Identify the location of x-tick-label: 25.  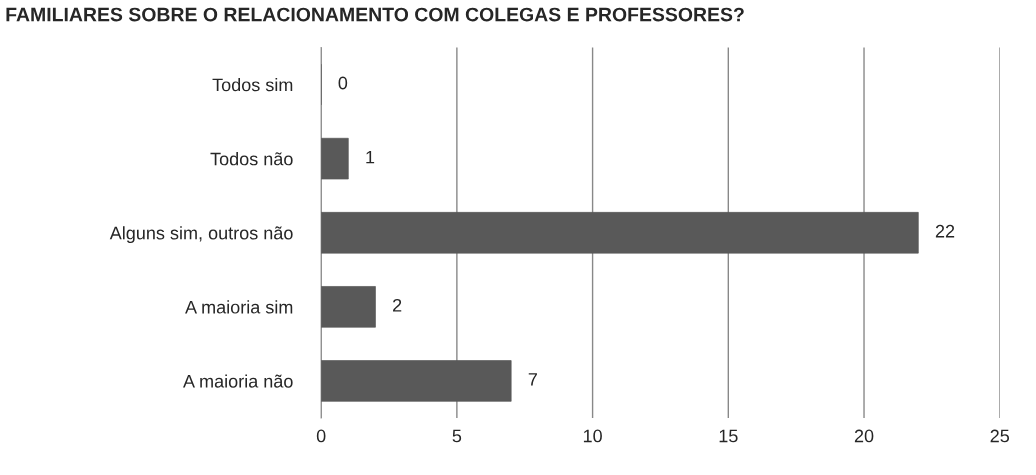
(1000, 436).